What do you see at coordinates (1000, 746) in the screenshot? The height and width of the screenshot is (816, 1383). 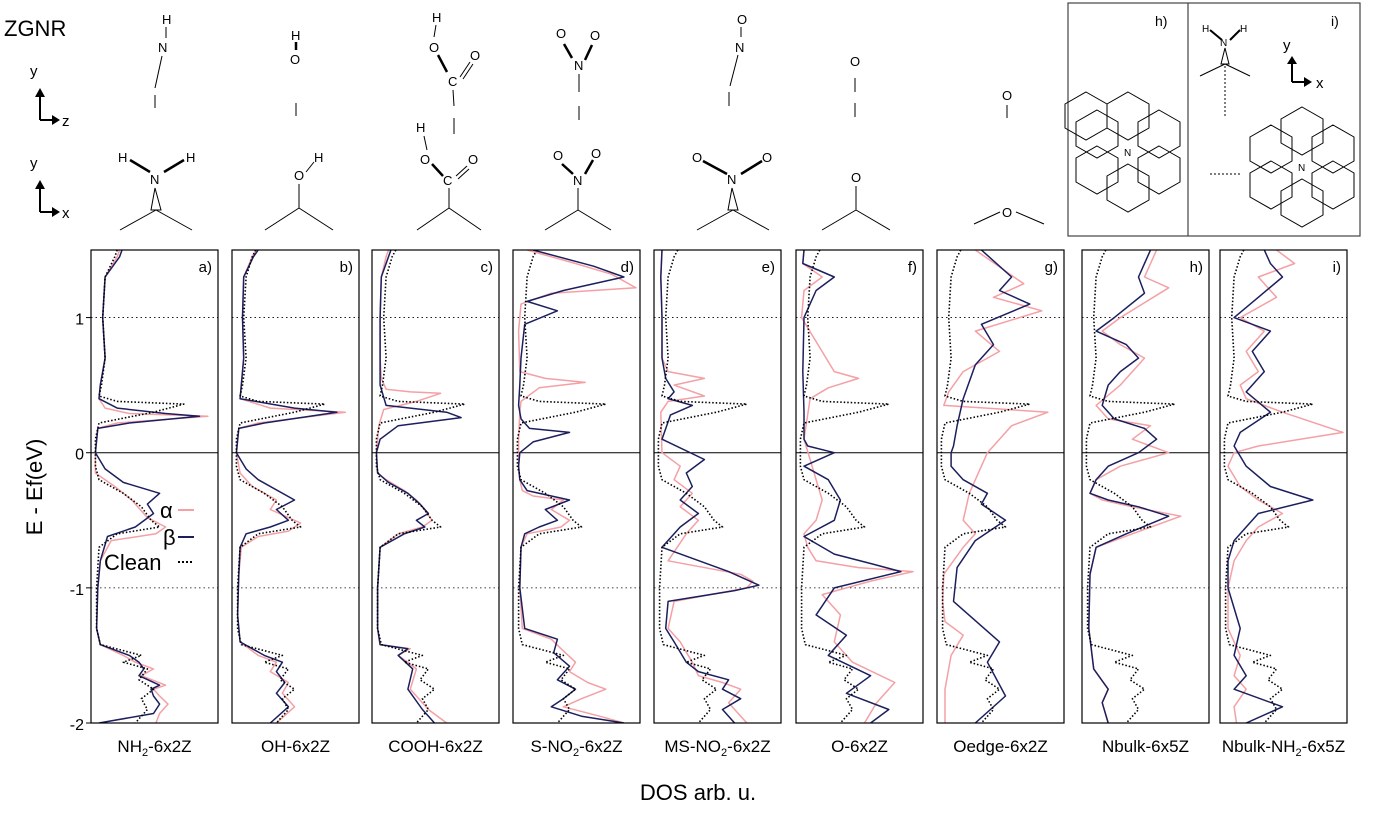 I see `panel-name: Oedge-6x2Z` at bounding box center [1000, 746].